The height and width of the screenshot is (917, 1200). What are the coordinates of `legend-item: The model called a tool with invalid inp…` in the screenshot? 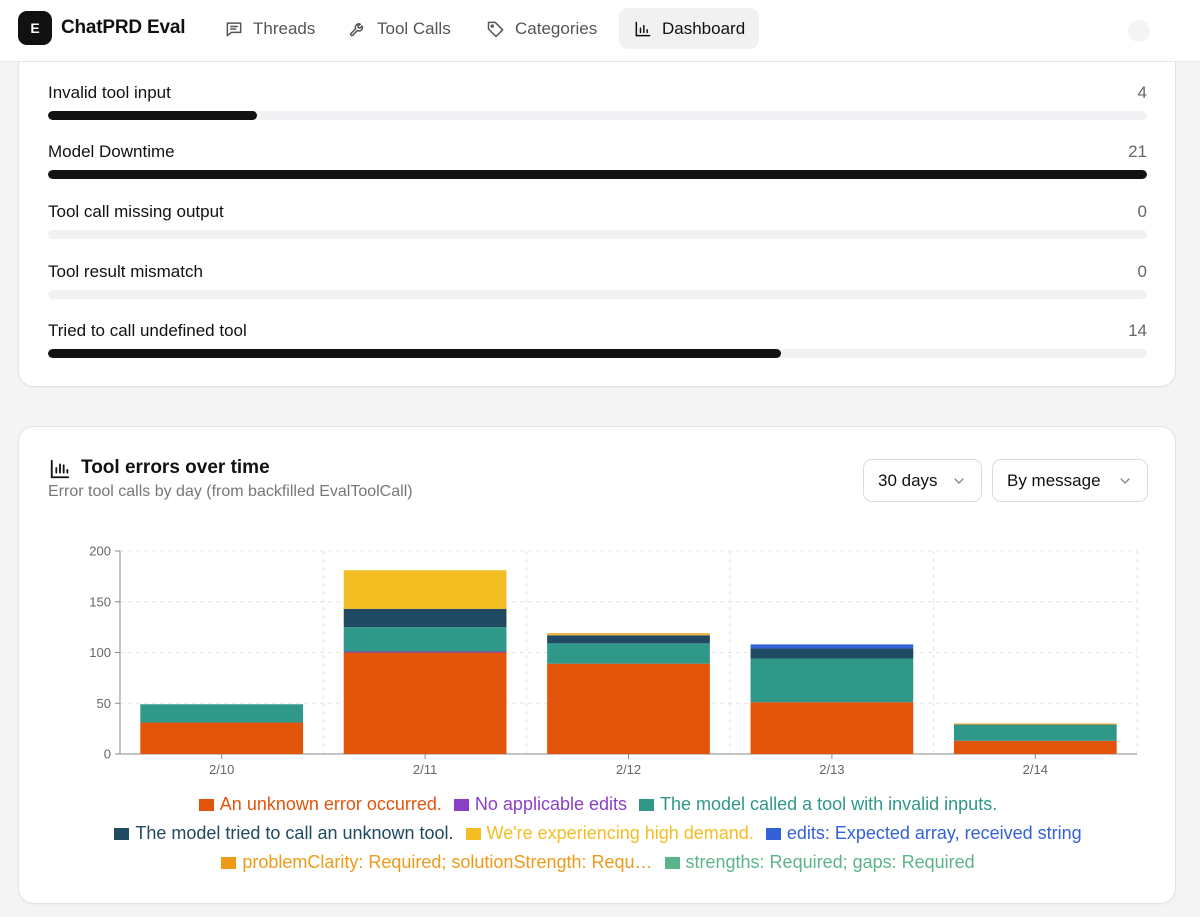 It's located at (818, 804).